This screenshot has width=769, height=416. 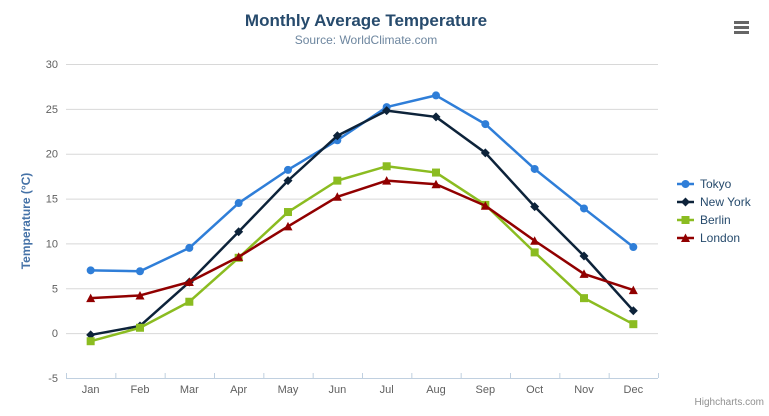 What do you see at coordinates (238, 390) in the screenshot?
I see `x-axis-label: Apr` at bounding box center [238, 390].